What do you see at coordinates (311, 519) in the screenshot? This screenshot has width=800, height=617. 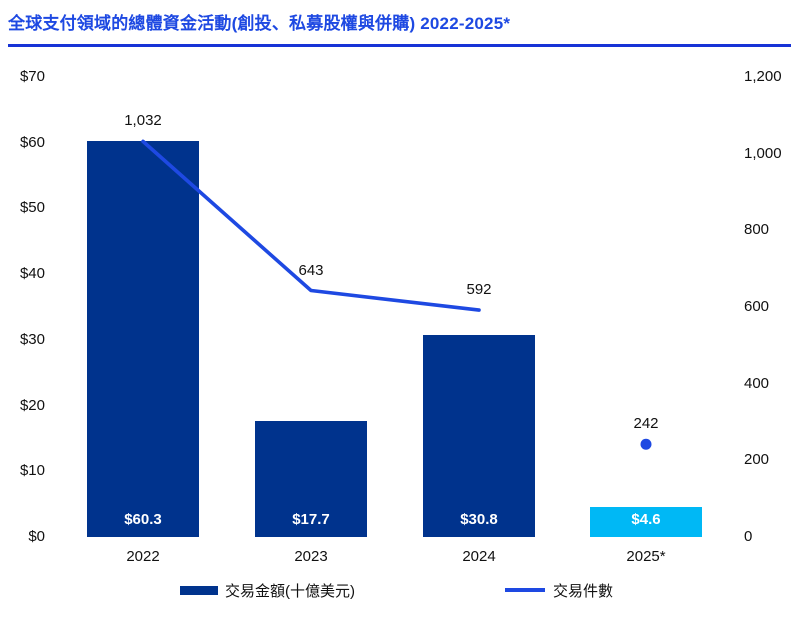 I see `bar-value-label: $17.7` at bounding box center [311, 519].